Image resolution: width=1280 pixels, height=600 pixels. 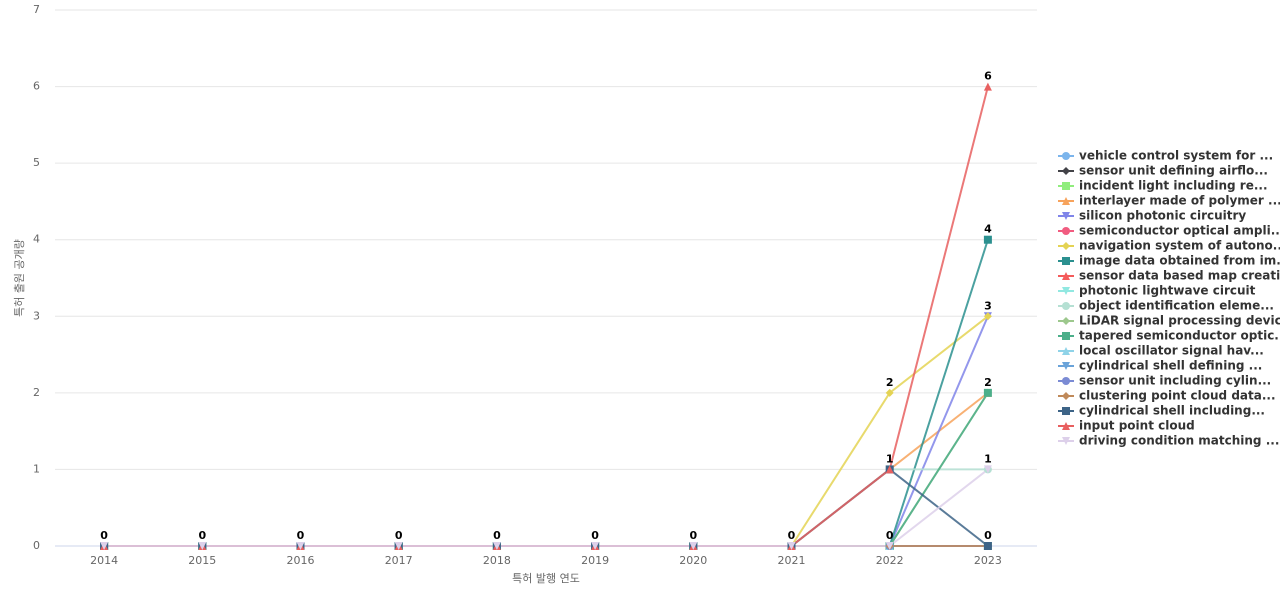 I want to click on x-axis-label: 특허 발행 연도, so click(x=546, y=578).